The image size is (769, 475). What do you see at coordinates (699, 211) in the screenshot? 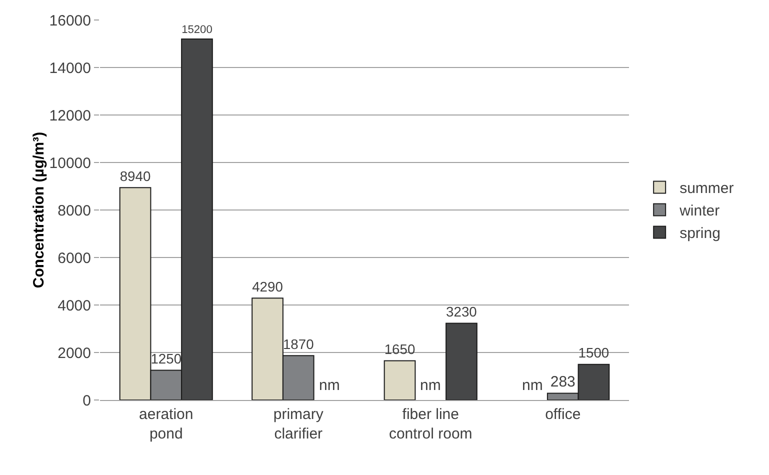
I see `legend-label: winter` at bounding box center [699, 211].